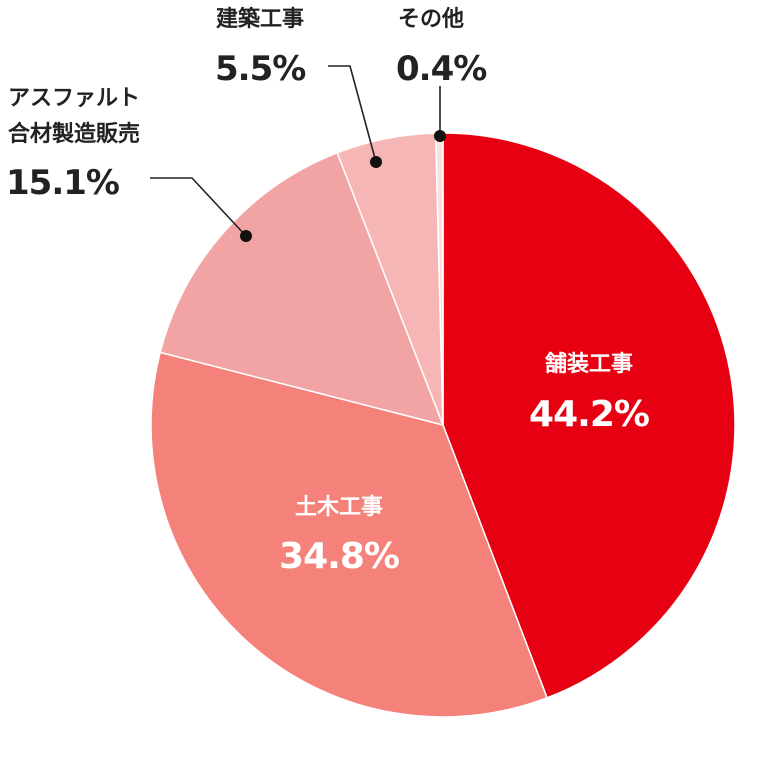 The height and width of the screenshot is (764, 764). I want to click on leader-other-dot, so click(440, 136).